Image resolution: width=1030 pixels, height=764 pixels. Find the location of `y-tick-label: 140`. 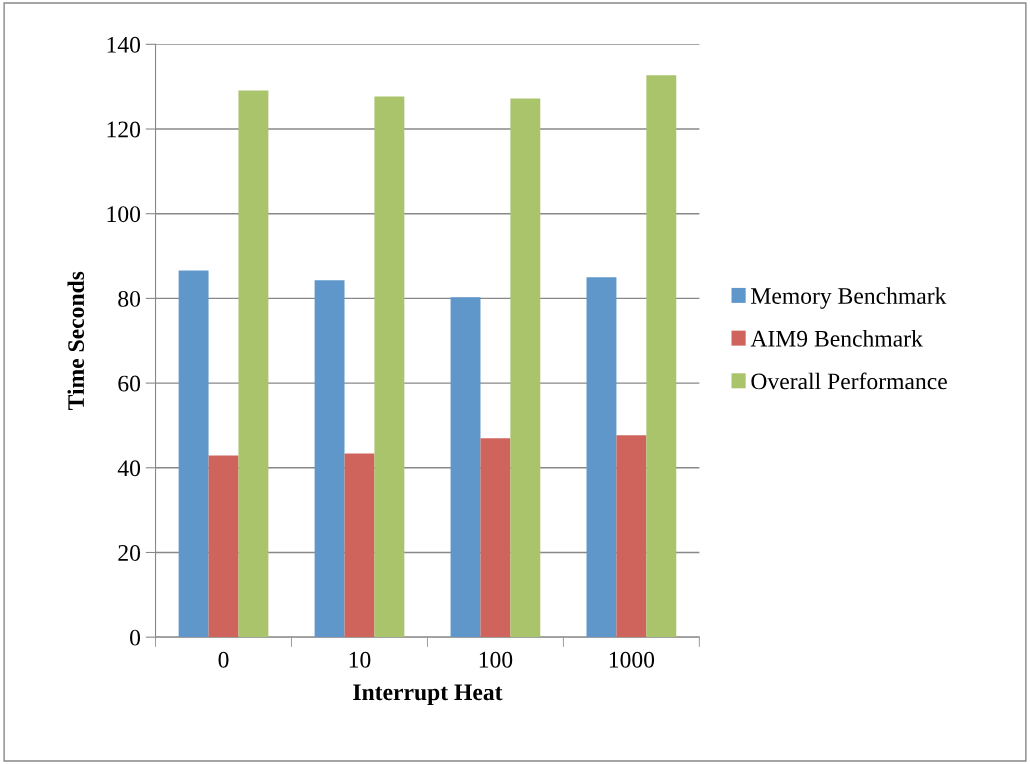

y-tick-label: 140 is located at coordinates (124, 44).